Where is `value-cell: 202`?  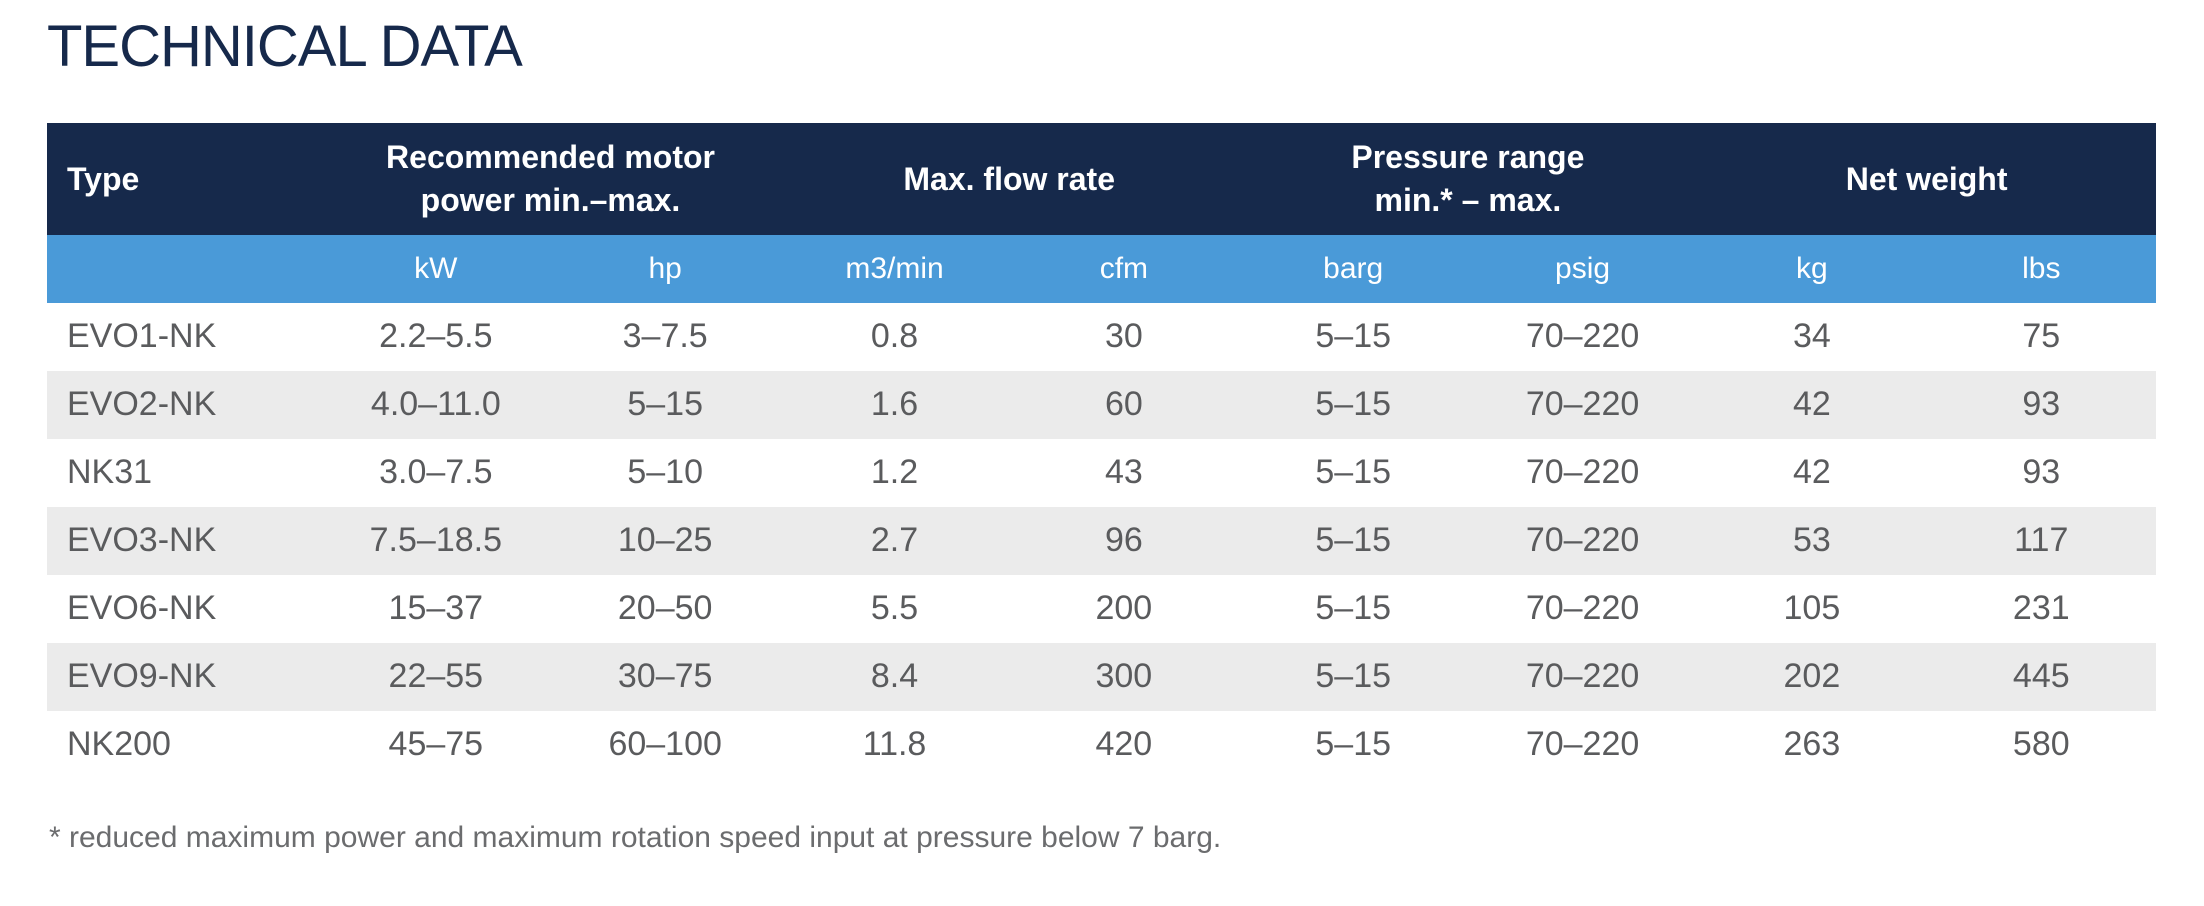
value-cell: 202 is located at coordinates (1812, 676).